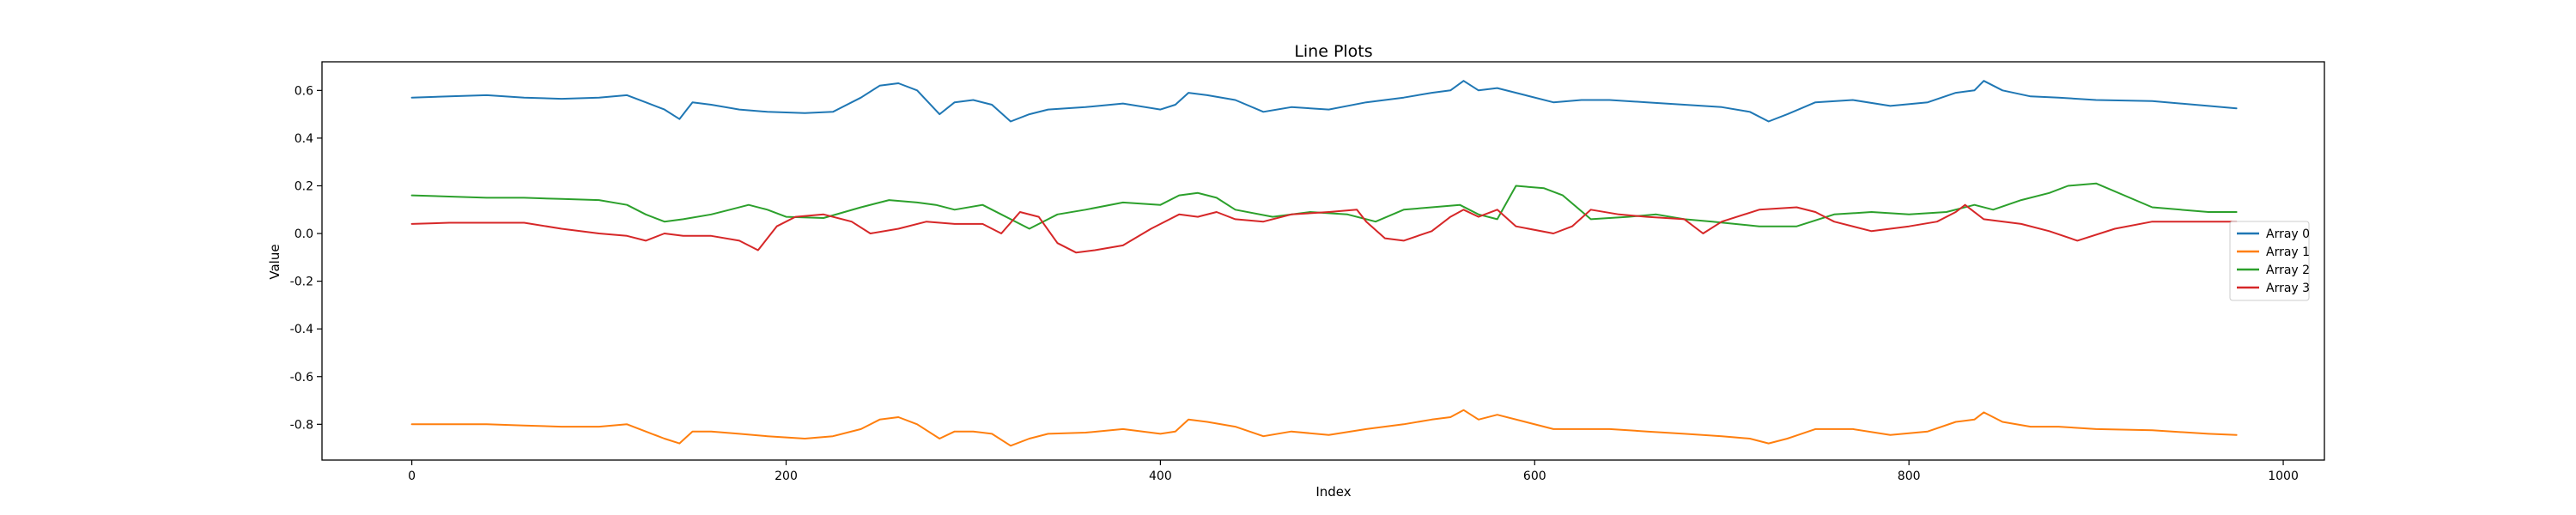 The height and width of the screenshot is (515, 2576). I want to click on y-tick-label: 0.2, so click(304, 186).